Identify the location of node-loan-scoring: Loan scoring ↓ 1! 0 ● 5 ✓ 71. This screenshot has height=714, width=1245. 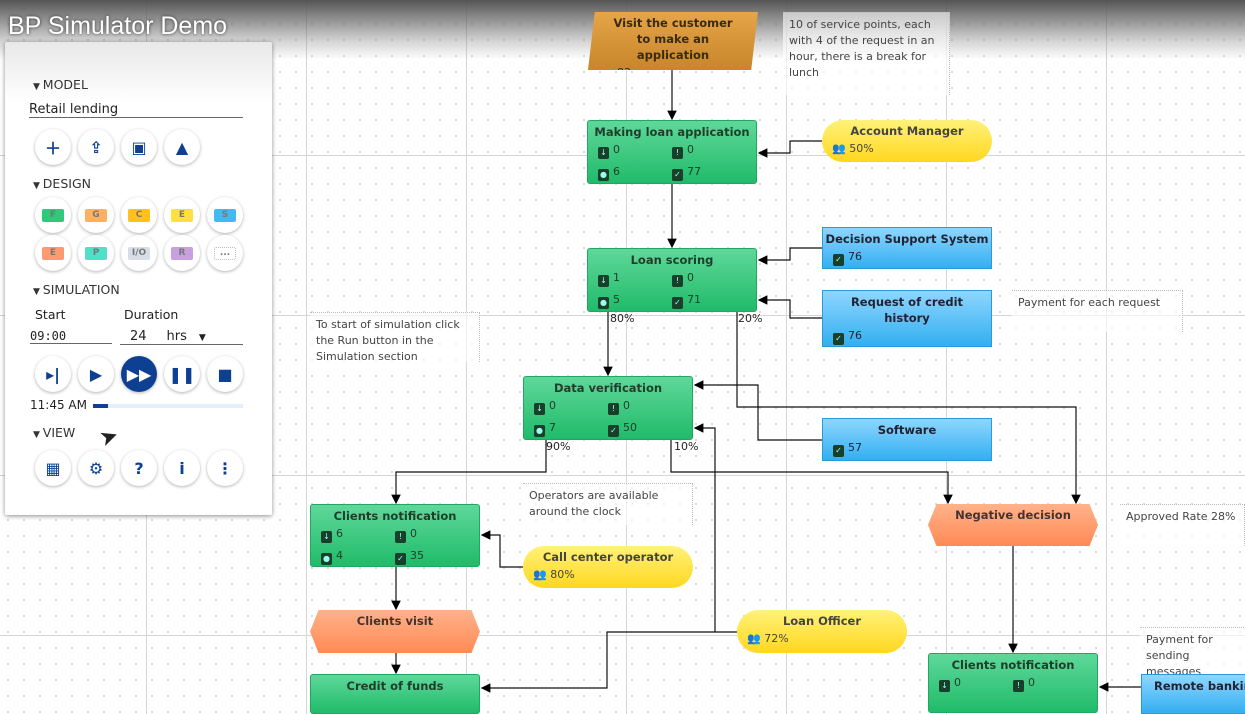
(672, 280).